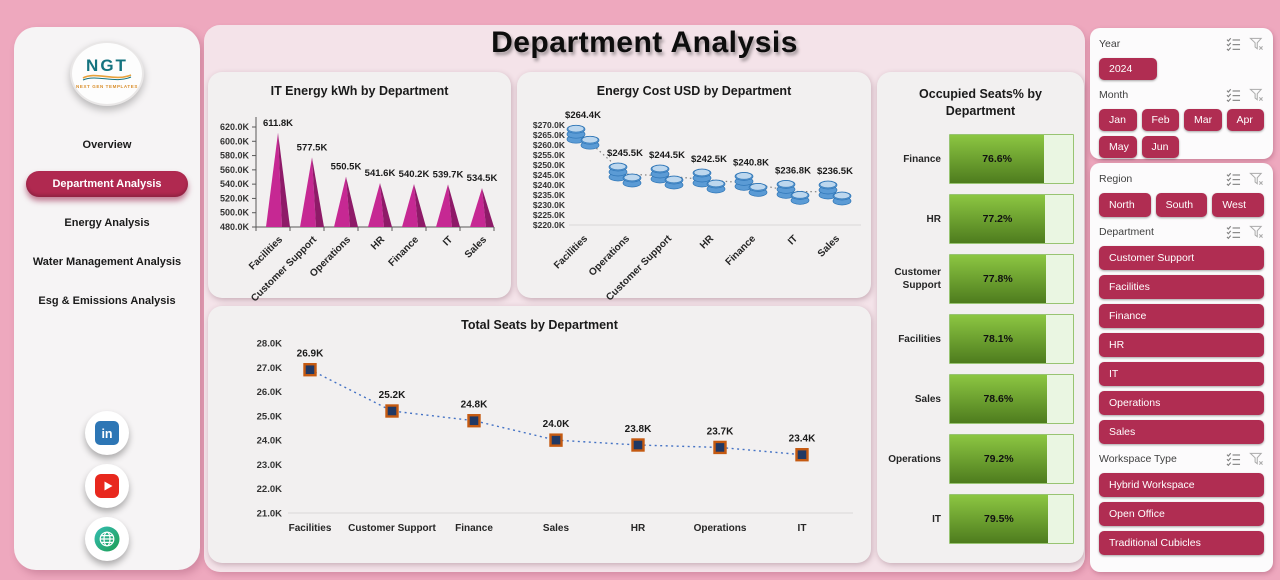 This screenshot has width=1280, height=580. Describe the element at coordinates (1181, 258) in the screenshot. I see `filter-option-customer-support: Customer Support` at that location.